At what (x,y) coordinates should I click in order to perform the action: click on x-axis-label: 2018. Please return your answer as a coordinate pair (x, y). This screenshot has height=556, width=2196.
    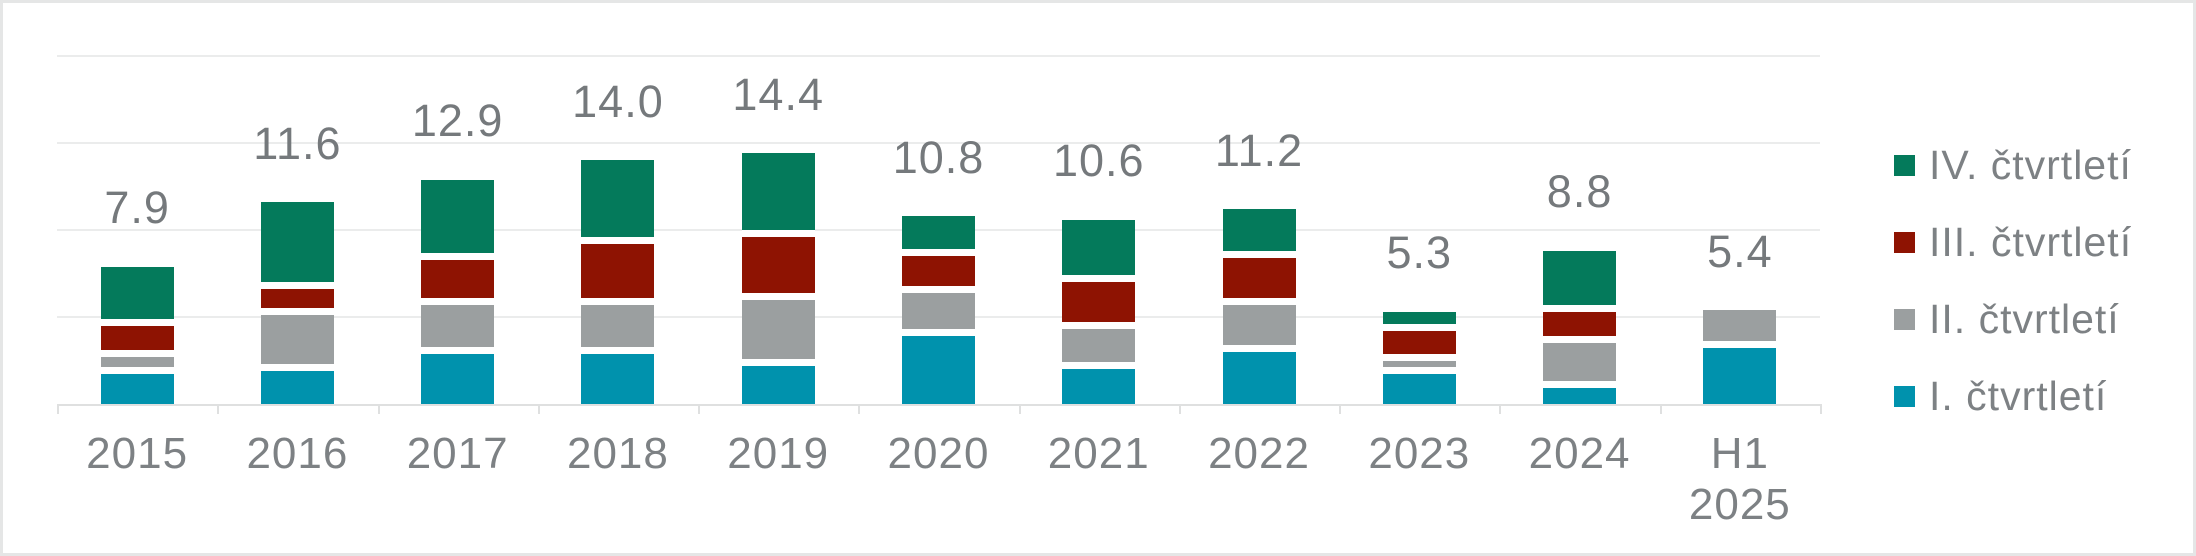
    Looking at the image, I should click on (618, 453).